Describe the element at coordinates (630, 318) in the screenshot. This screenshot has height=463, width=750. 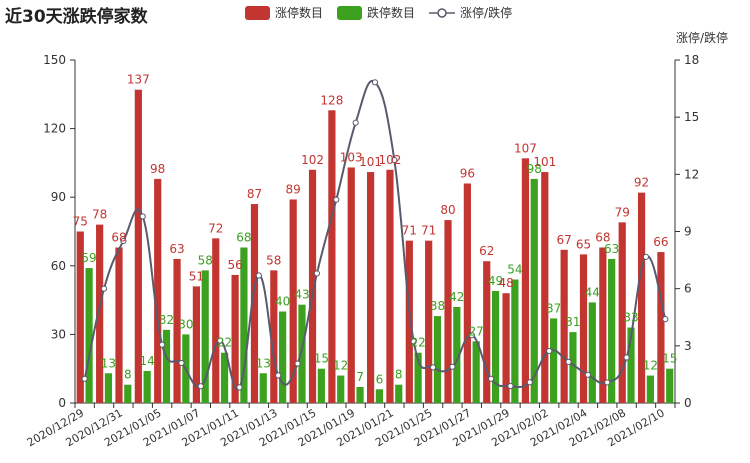
I see `label-limit-down: 33` at that location.